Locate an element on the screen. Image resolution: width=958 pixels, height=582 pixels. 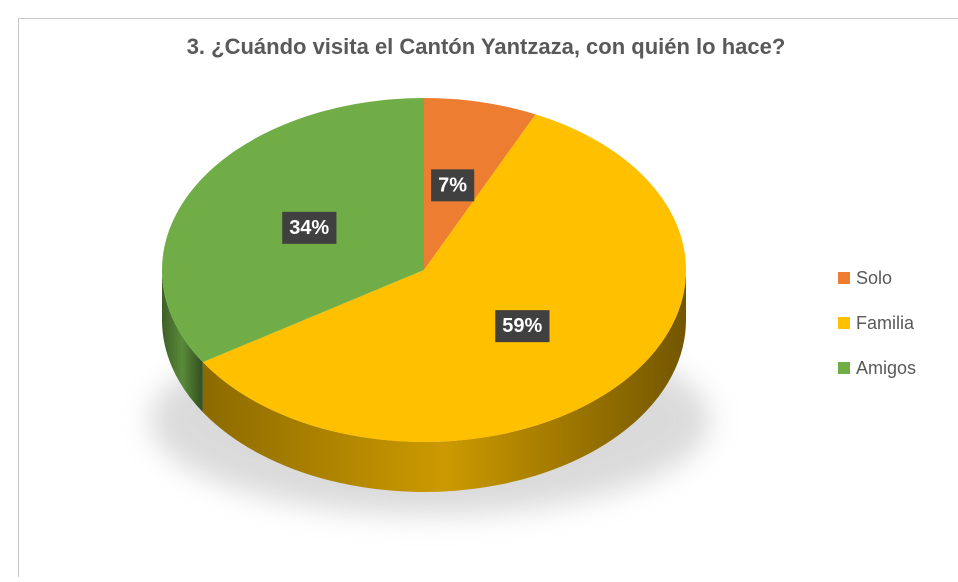
data-label: 34% is located at coordinates (309, 228).